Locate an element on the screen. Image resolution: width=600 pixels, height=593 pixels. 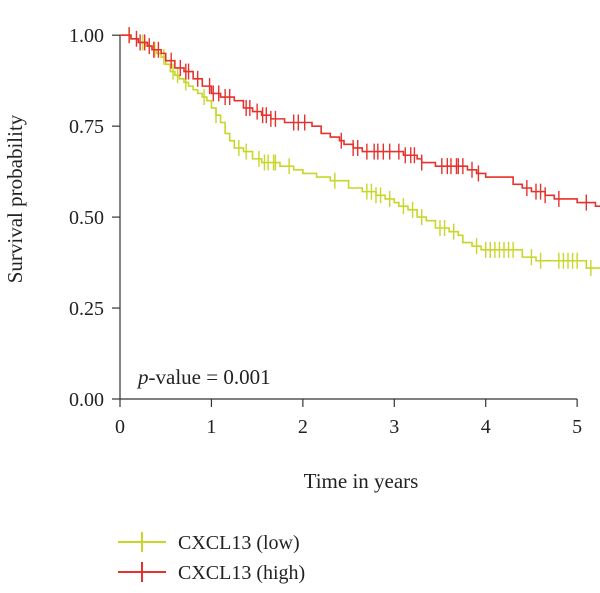
legend-item-high: CXCL13 (high) is located at coordinates (211, 573).